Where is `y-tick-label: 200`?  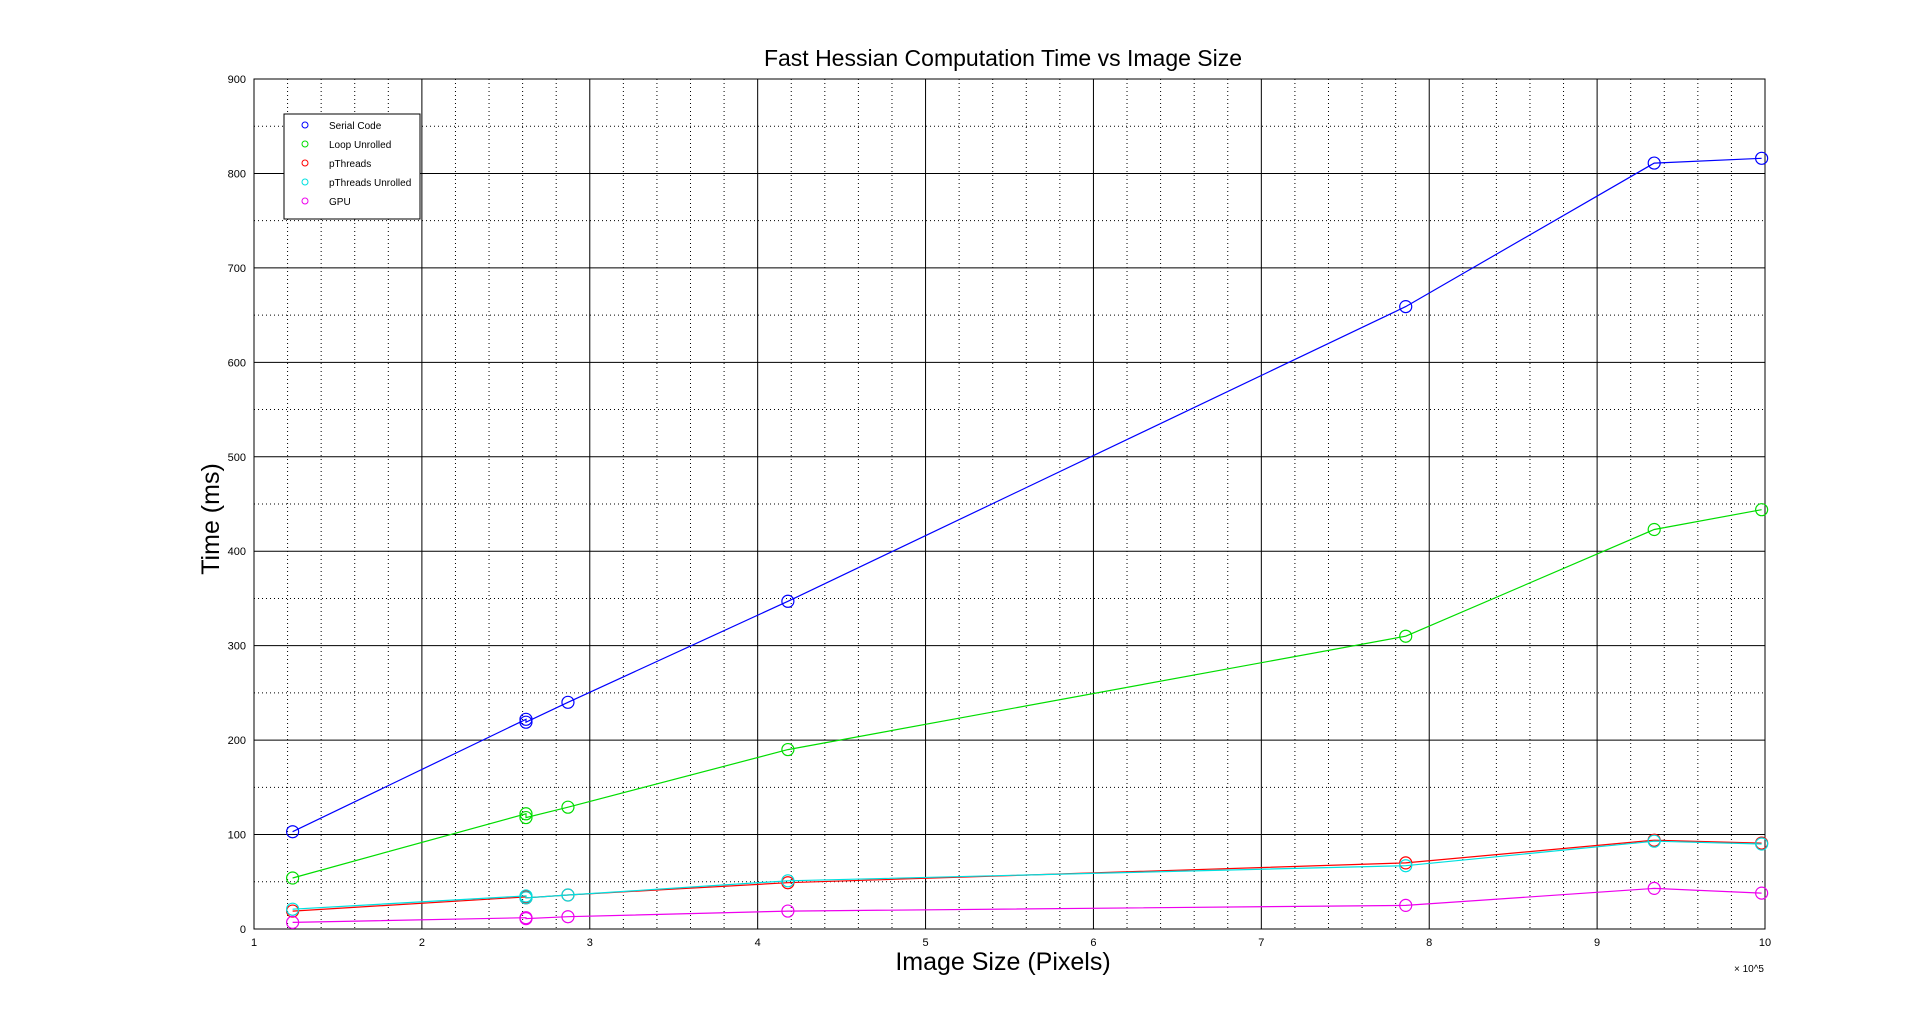
y-tick-label: 200 is located at coordinates (237, 741).